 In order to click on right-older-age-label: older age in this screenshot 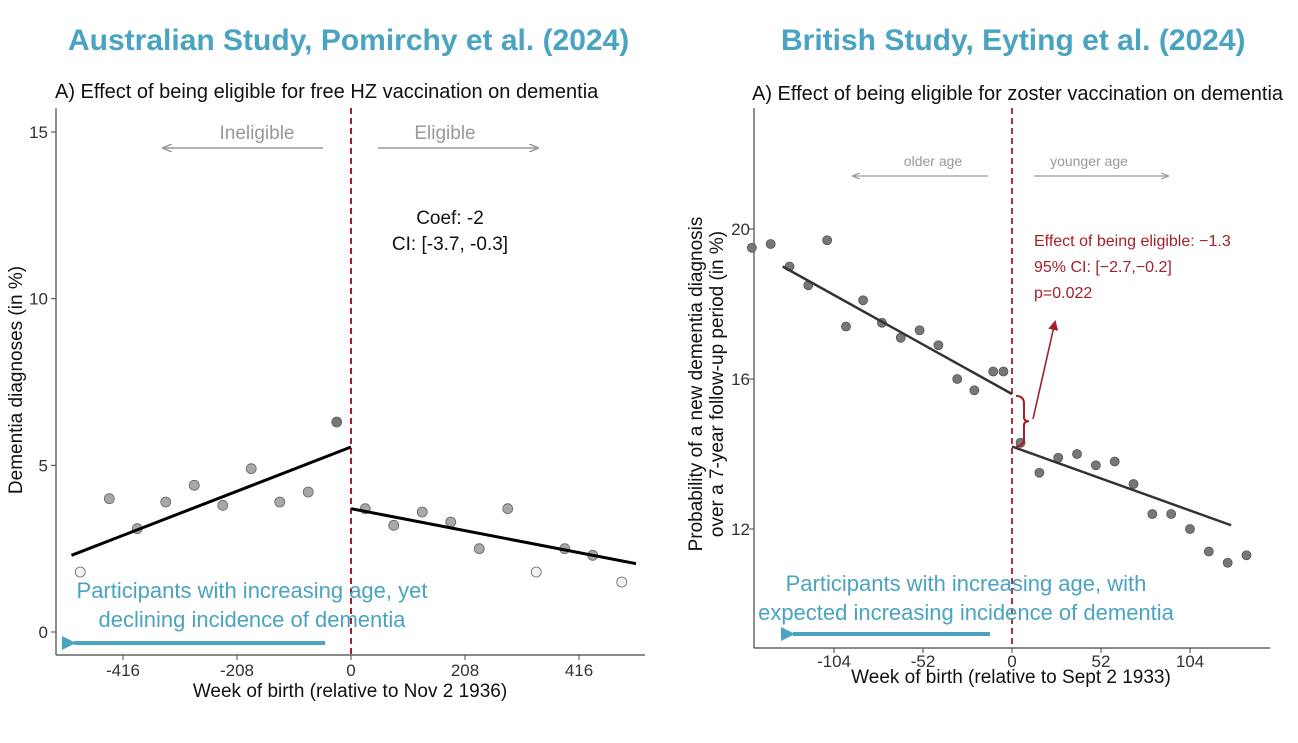, I will do `click(933, 161)`.